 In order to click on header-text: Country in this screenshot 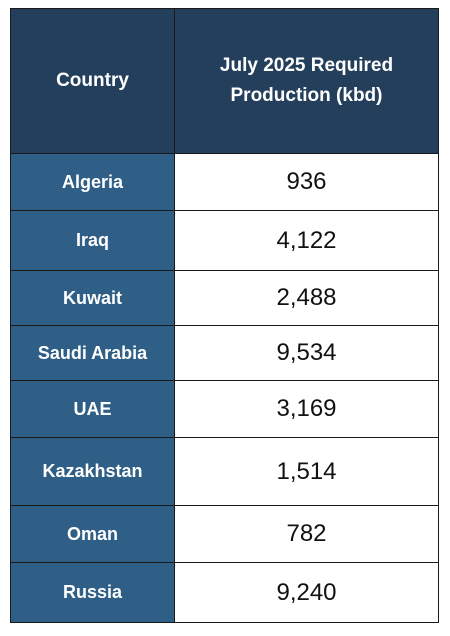, I will do `click(92, 80)`.